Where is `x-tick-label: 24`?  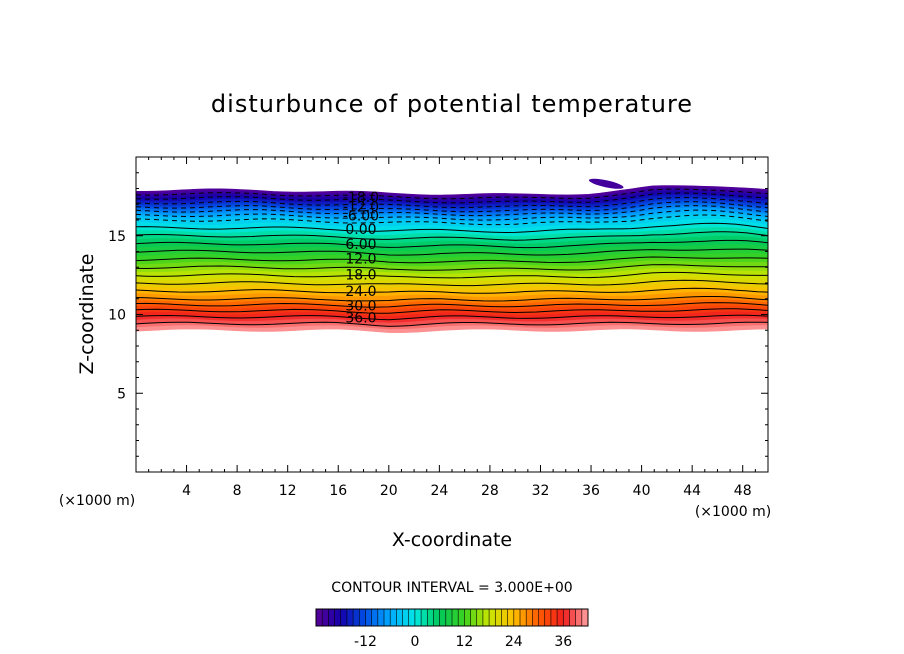
x-tick-label: 24 is located at coordinates (439, 491).